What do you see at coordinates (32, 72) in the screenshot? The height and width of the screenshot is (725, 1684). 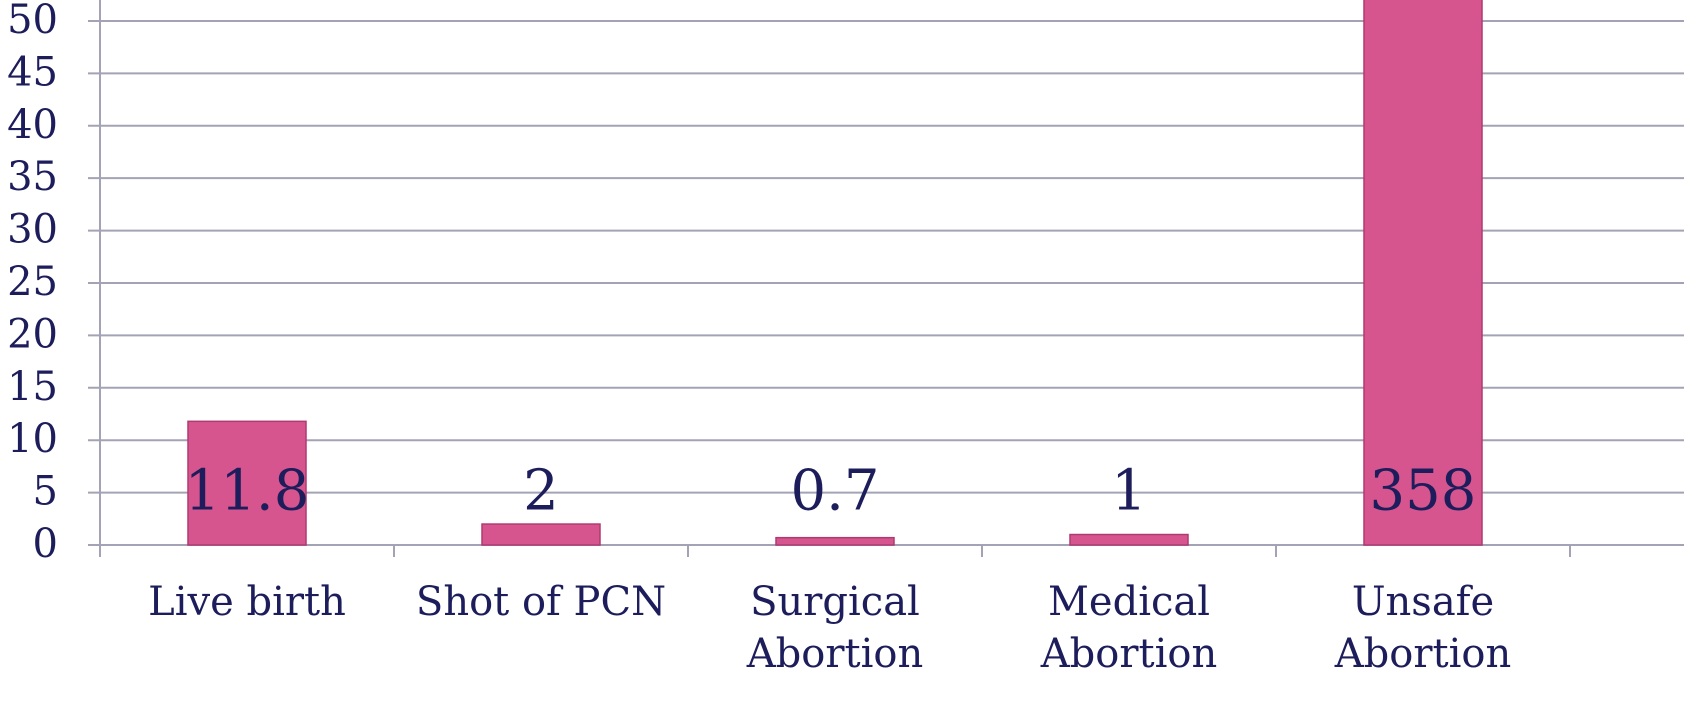 I see `y-tick-label: 45` at bounding box center [32, 72].